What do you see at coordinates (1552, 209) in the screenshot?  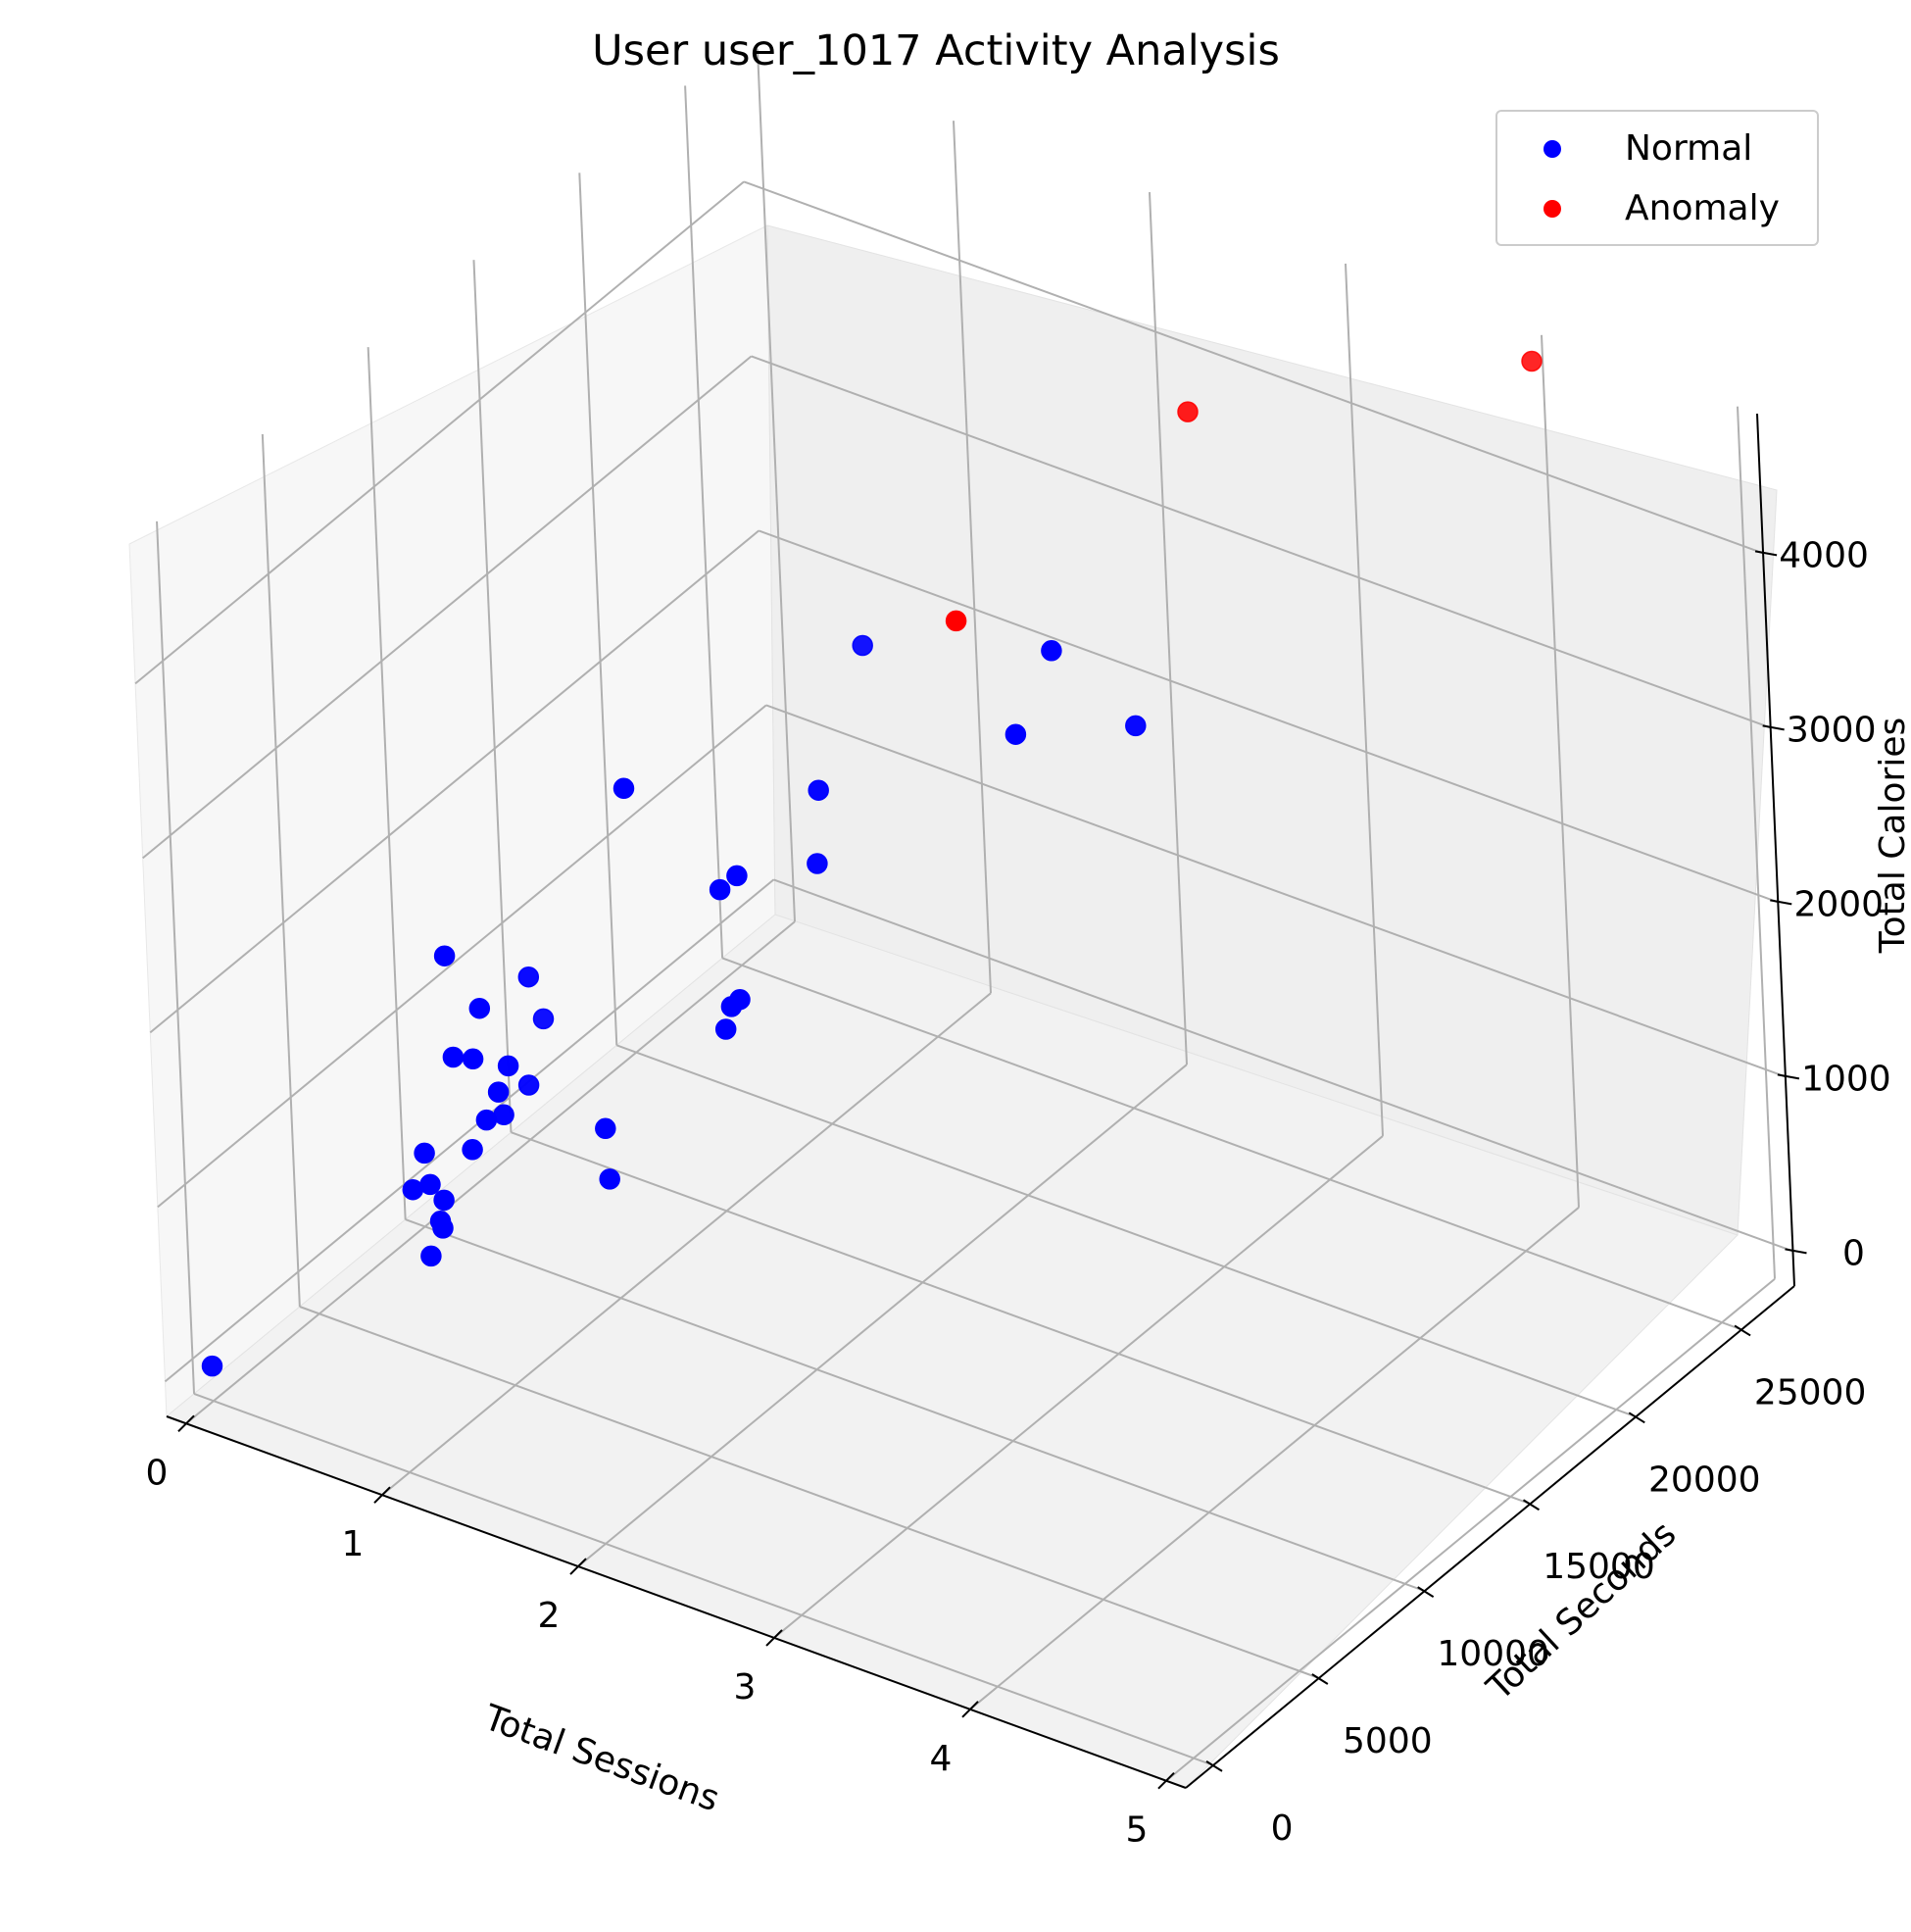 I see `legend-marker-anomaly` at bounding box center [1552, 209].